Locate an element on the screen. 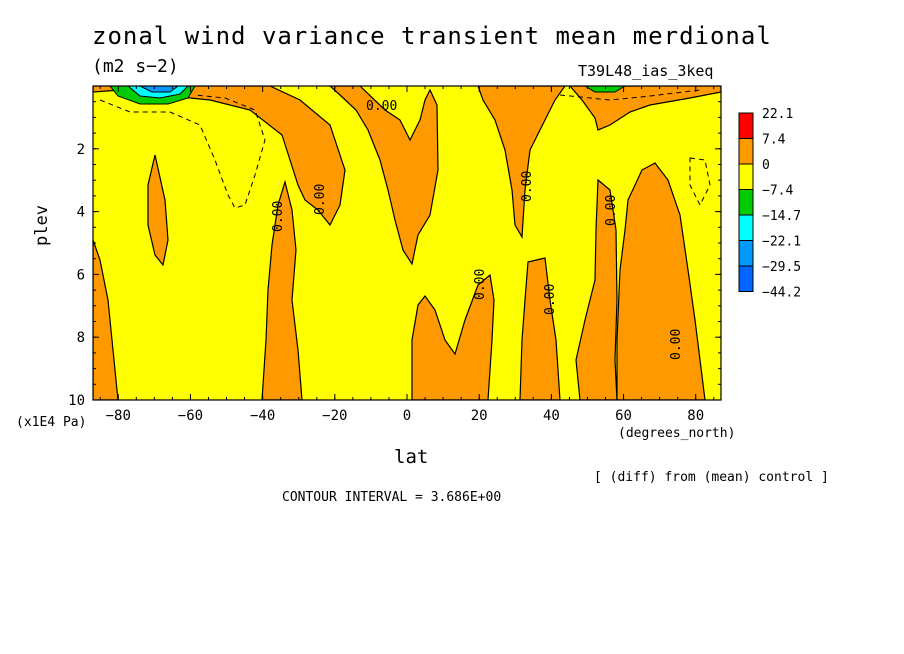  colorbar-label: −29.5 is located at coordinates (781, 267).